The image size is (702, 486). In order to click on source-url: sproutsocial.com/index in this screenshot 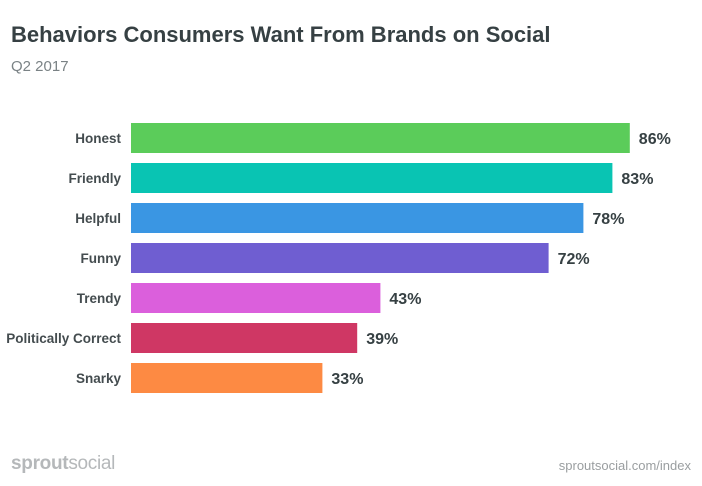, I will do `click(624, 465)`.